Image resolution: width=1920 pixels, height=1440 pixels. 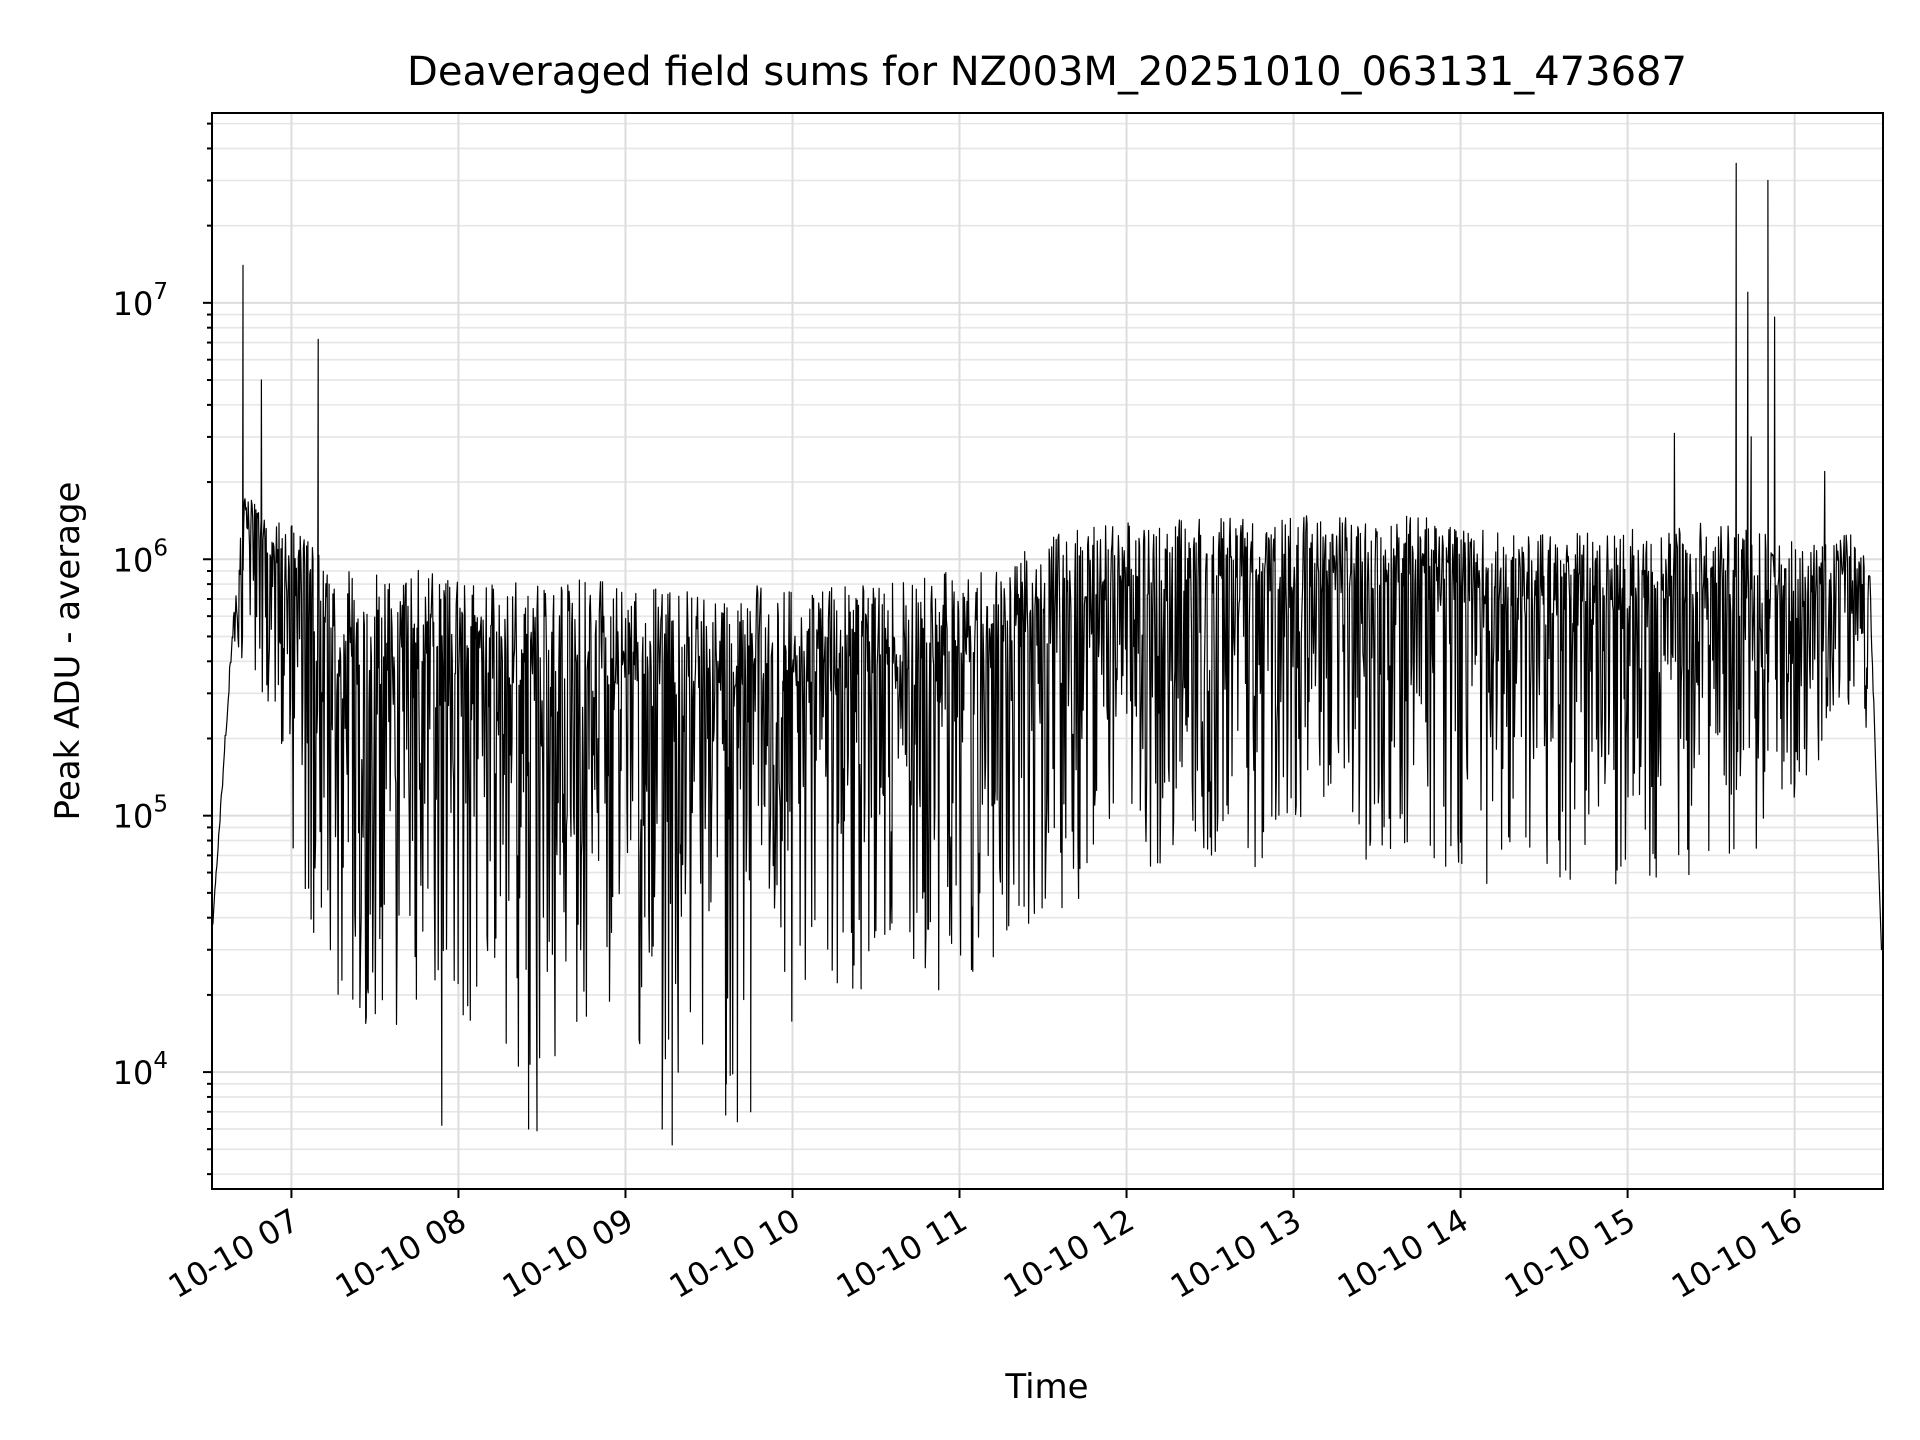 I want to click on y-tick-label: 10⁴, so click(x=140, y=1070).